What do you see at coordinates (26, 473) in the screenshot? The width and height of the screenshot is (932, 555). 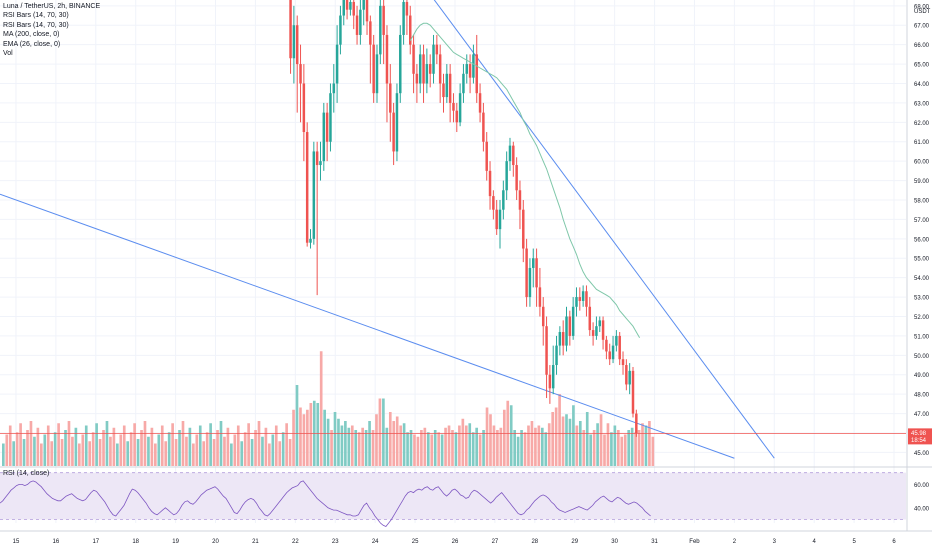 I see `rsi-pane-title: RSI (14, close)` at bounding box center [26, 473].